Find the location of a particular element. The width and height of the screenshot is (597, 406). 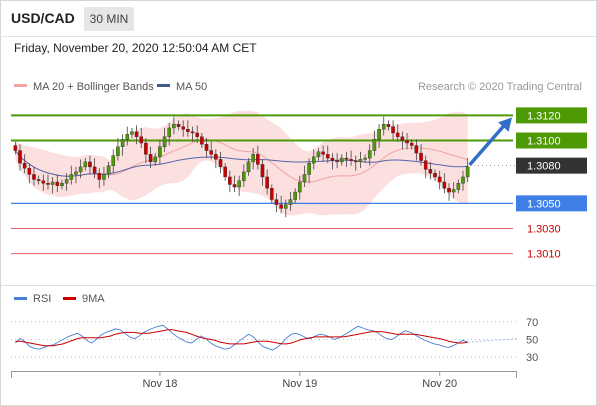

ma20-legend-label: MA 20 + Bollinger Bands is located at coordinates (93, 87).